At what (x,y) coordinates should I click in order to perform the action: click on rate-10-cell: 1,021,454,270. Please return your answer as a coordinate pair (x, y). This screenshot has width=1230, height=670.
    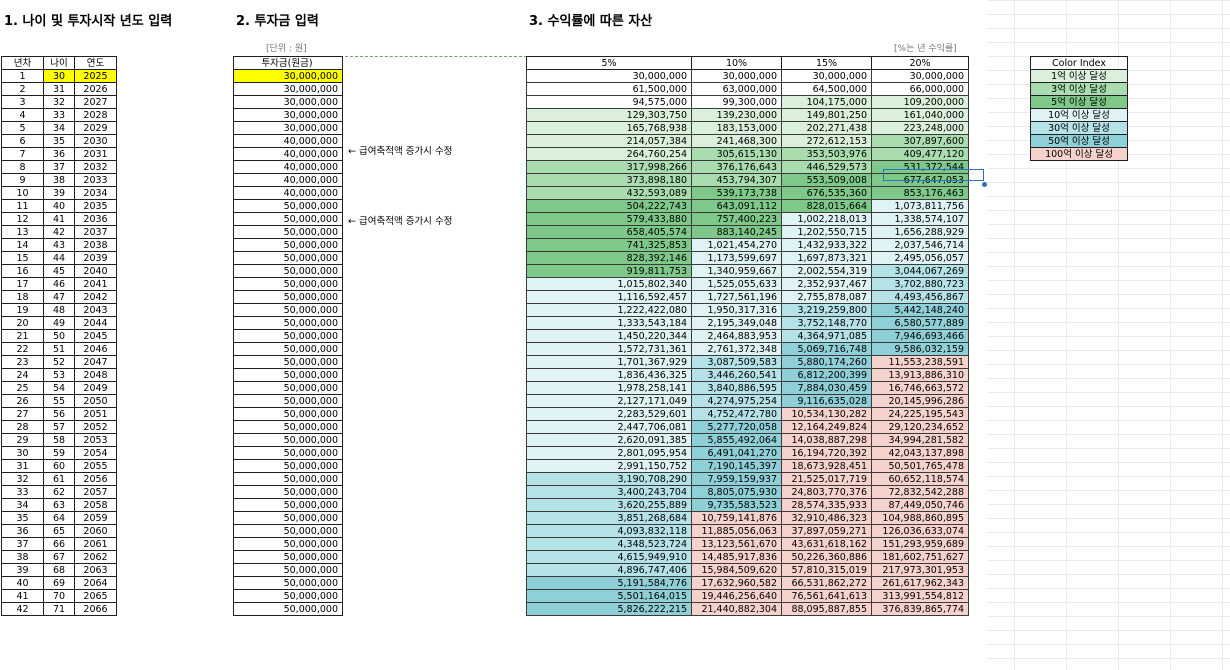
    Looking at the image, I should click on (736, 245).